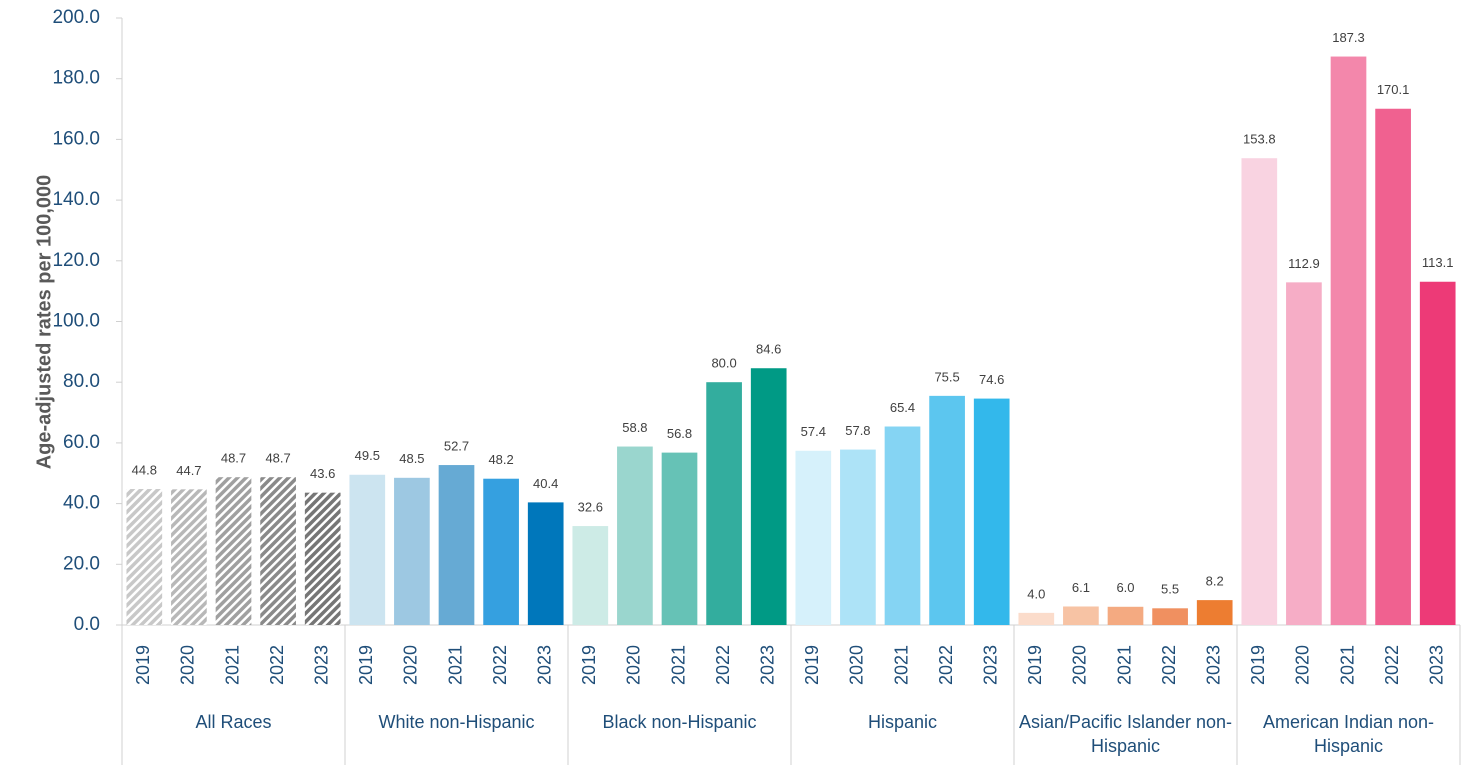 The image size is (1470, 765). What do you see at coordinates (456, 445) in the screenshot?
I see `data-label: 52.7` at bounding box center [456, 445].